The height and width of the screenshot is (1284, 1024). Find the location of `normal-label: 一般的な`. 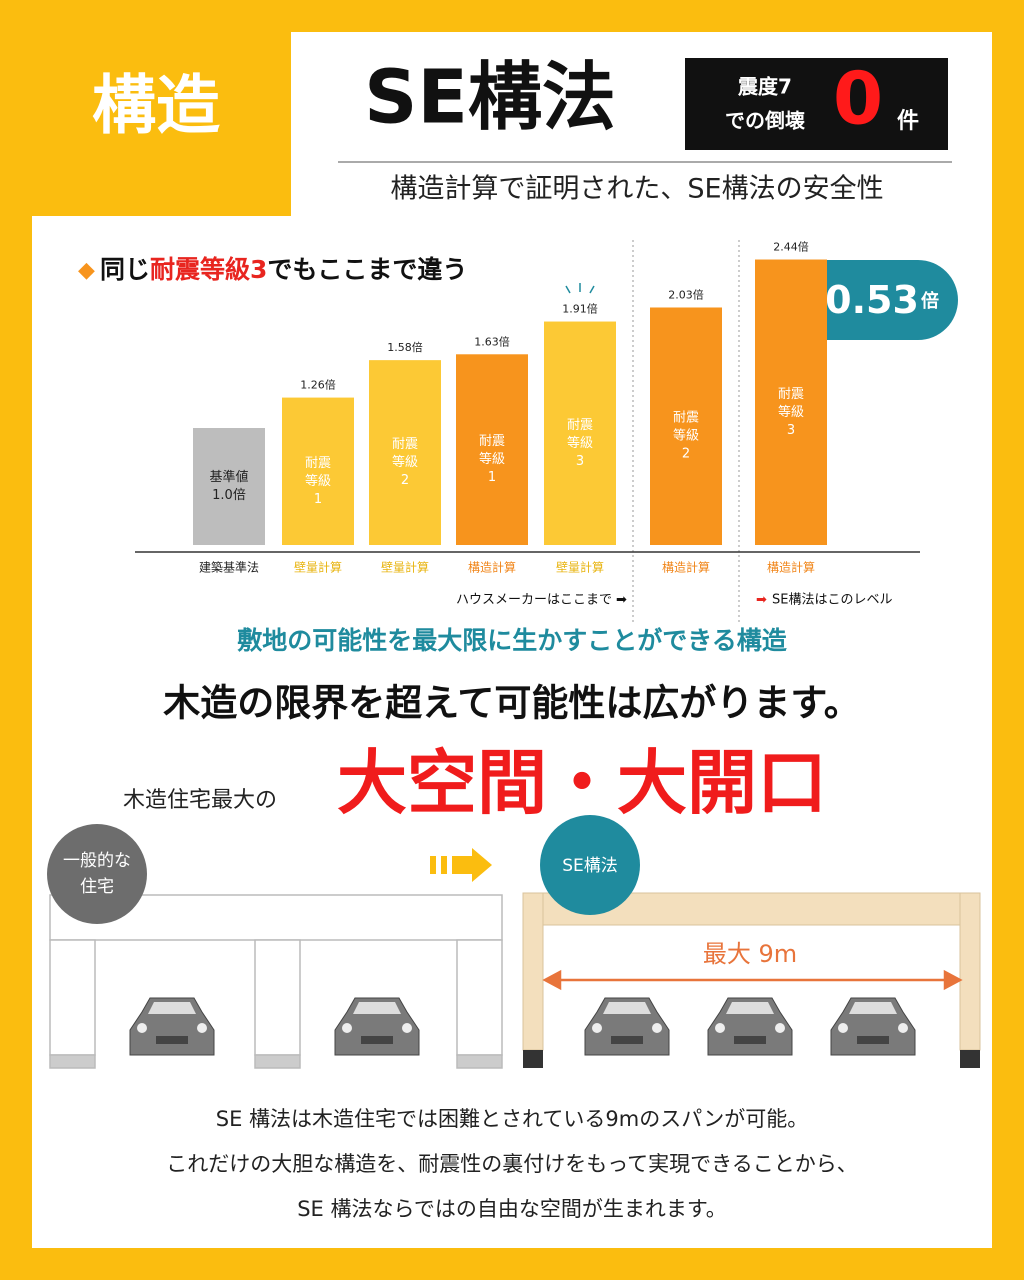

normal-label: 一般的な is located at coordinates (97, 861).